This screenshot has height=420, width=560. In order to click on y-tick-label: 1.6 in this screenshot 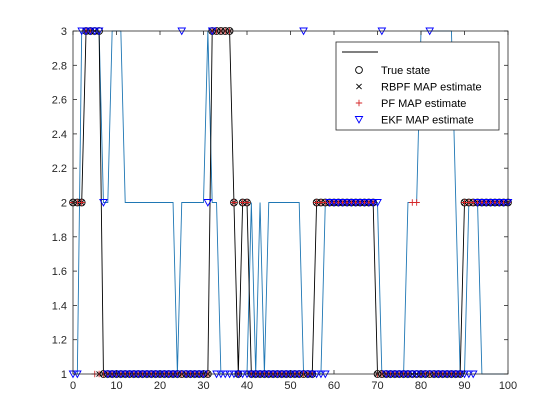, I will do `click(59, 272)`.